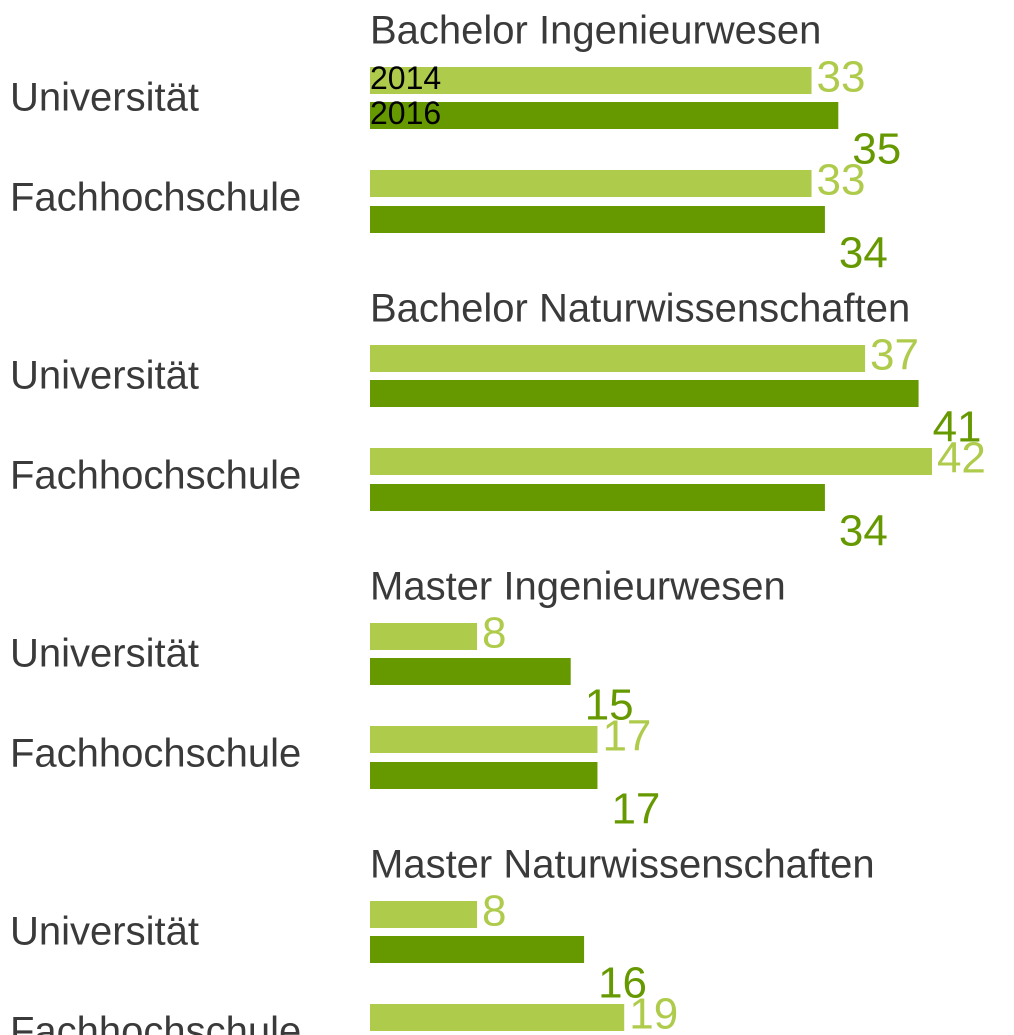 The width and height of the screenshot is (1014, 1035). What do you see at coordinates (876, 149) in the screenshot?
I see `value-label: 35` at bounding box center [876, 149].